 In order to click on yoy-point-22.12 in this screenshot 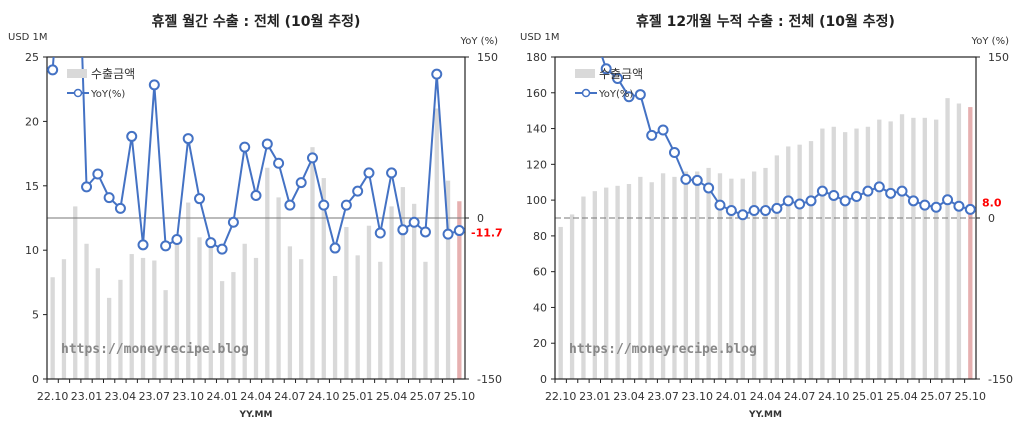, I will do `click(583, 4)`.